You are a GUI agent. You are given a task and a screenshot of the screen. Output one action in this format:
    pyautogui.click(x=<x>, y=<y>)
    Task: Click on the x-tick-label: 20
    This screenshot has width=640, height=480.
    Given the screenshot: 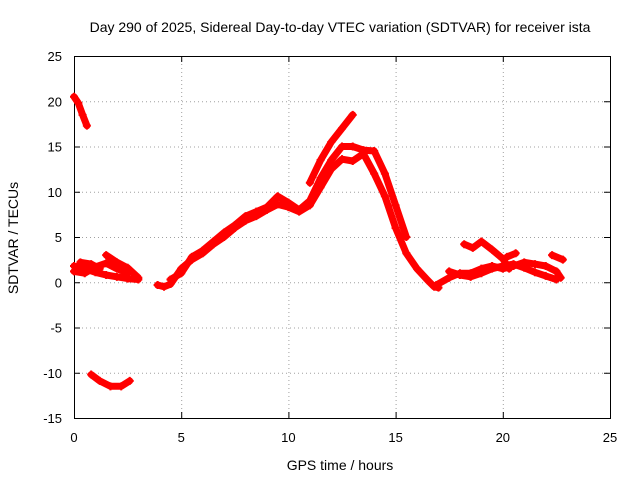 What is the action you would take?
    pyautogui.click(x=503, y=437)
    